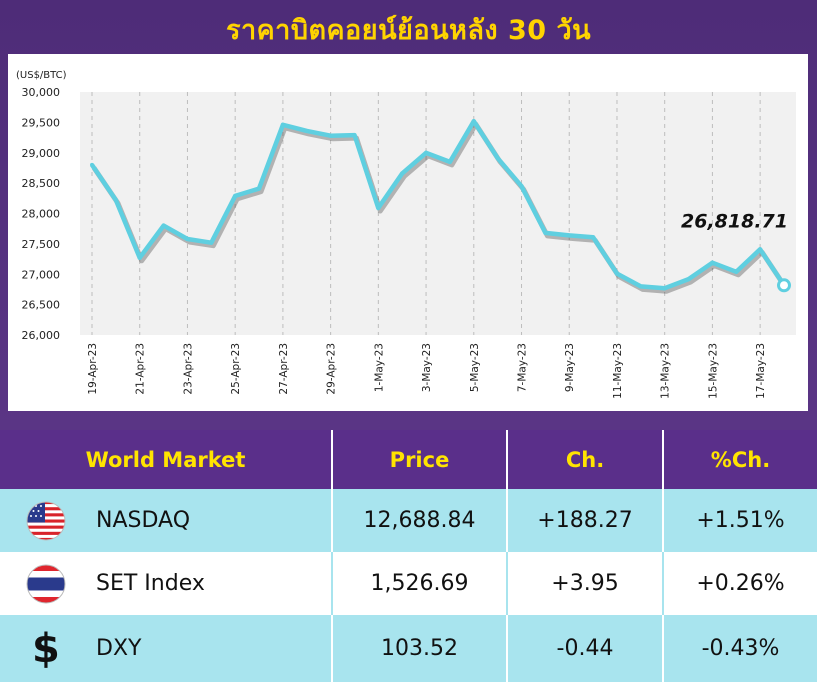  Describe the element at coordinates (41, 75) in the screenshot. I see `y-unit-label: (US$/BTC)` at that location.